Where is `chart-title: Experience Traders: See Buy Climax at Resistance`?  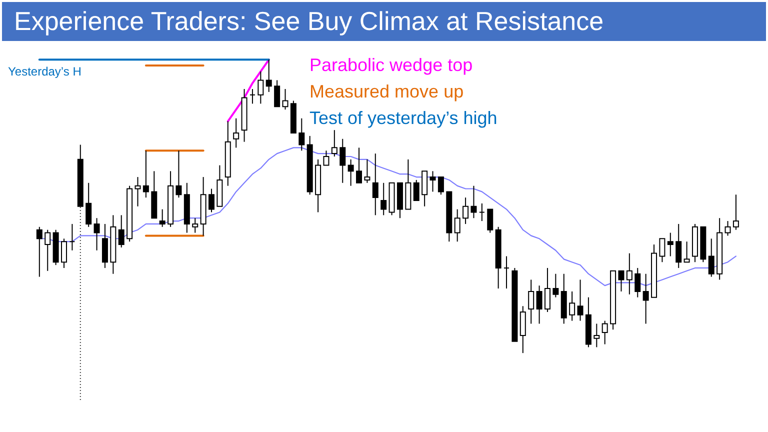 chart-title: Experience Traders: See Buy Climax at Resistance is located at coordinates (309, 21).